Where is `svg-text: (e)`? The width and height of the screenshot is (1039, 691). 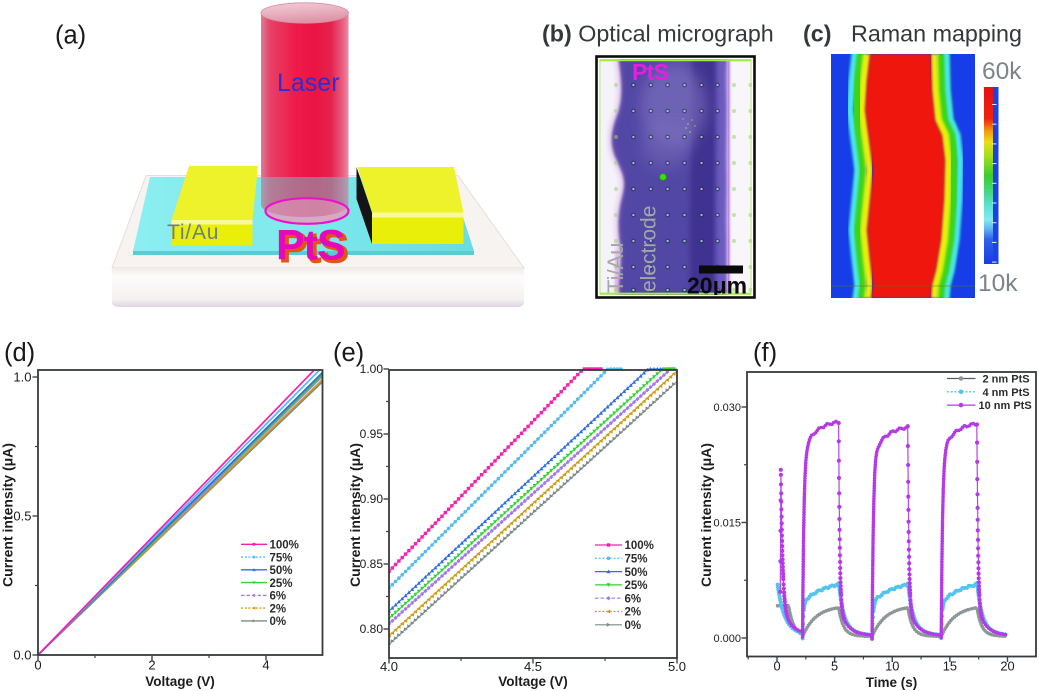 svg-text: (e) is located at coordinates (348, 353).